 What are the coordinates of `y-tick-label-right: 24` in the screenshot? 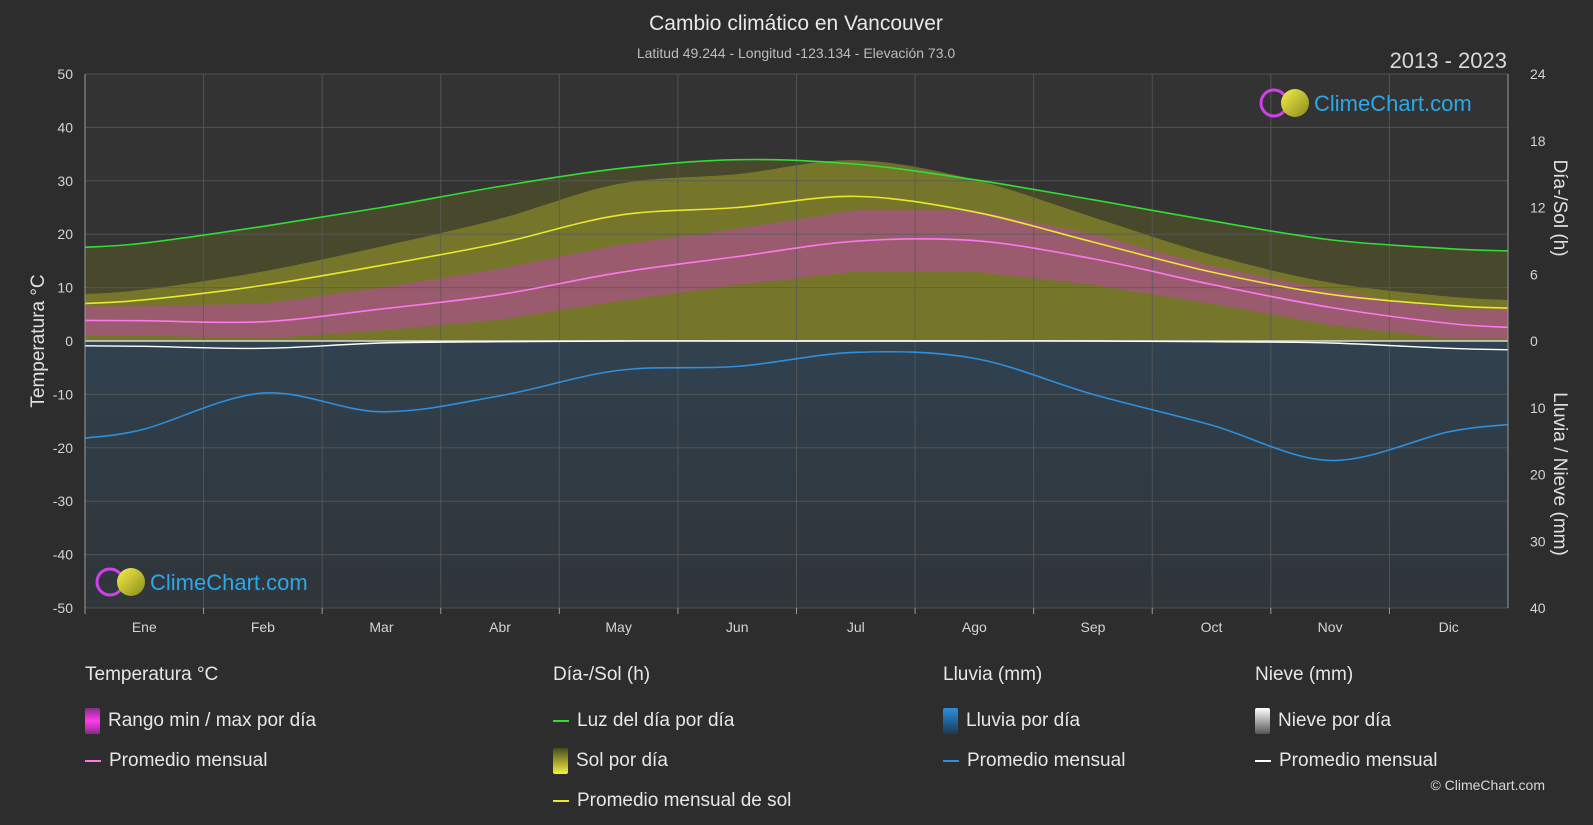 It's located at (1538, 74).